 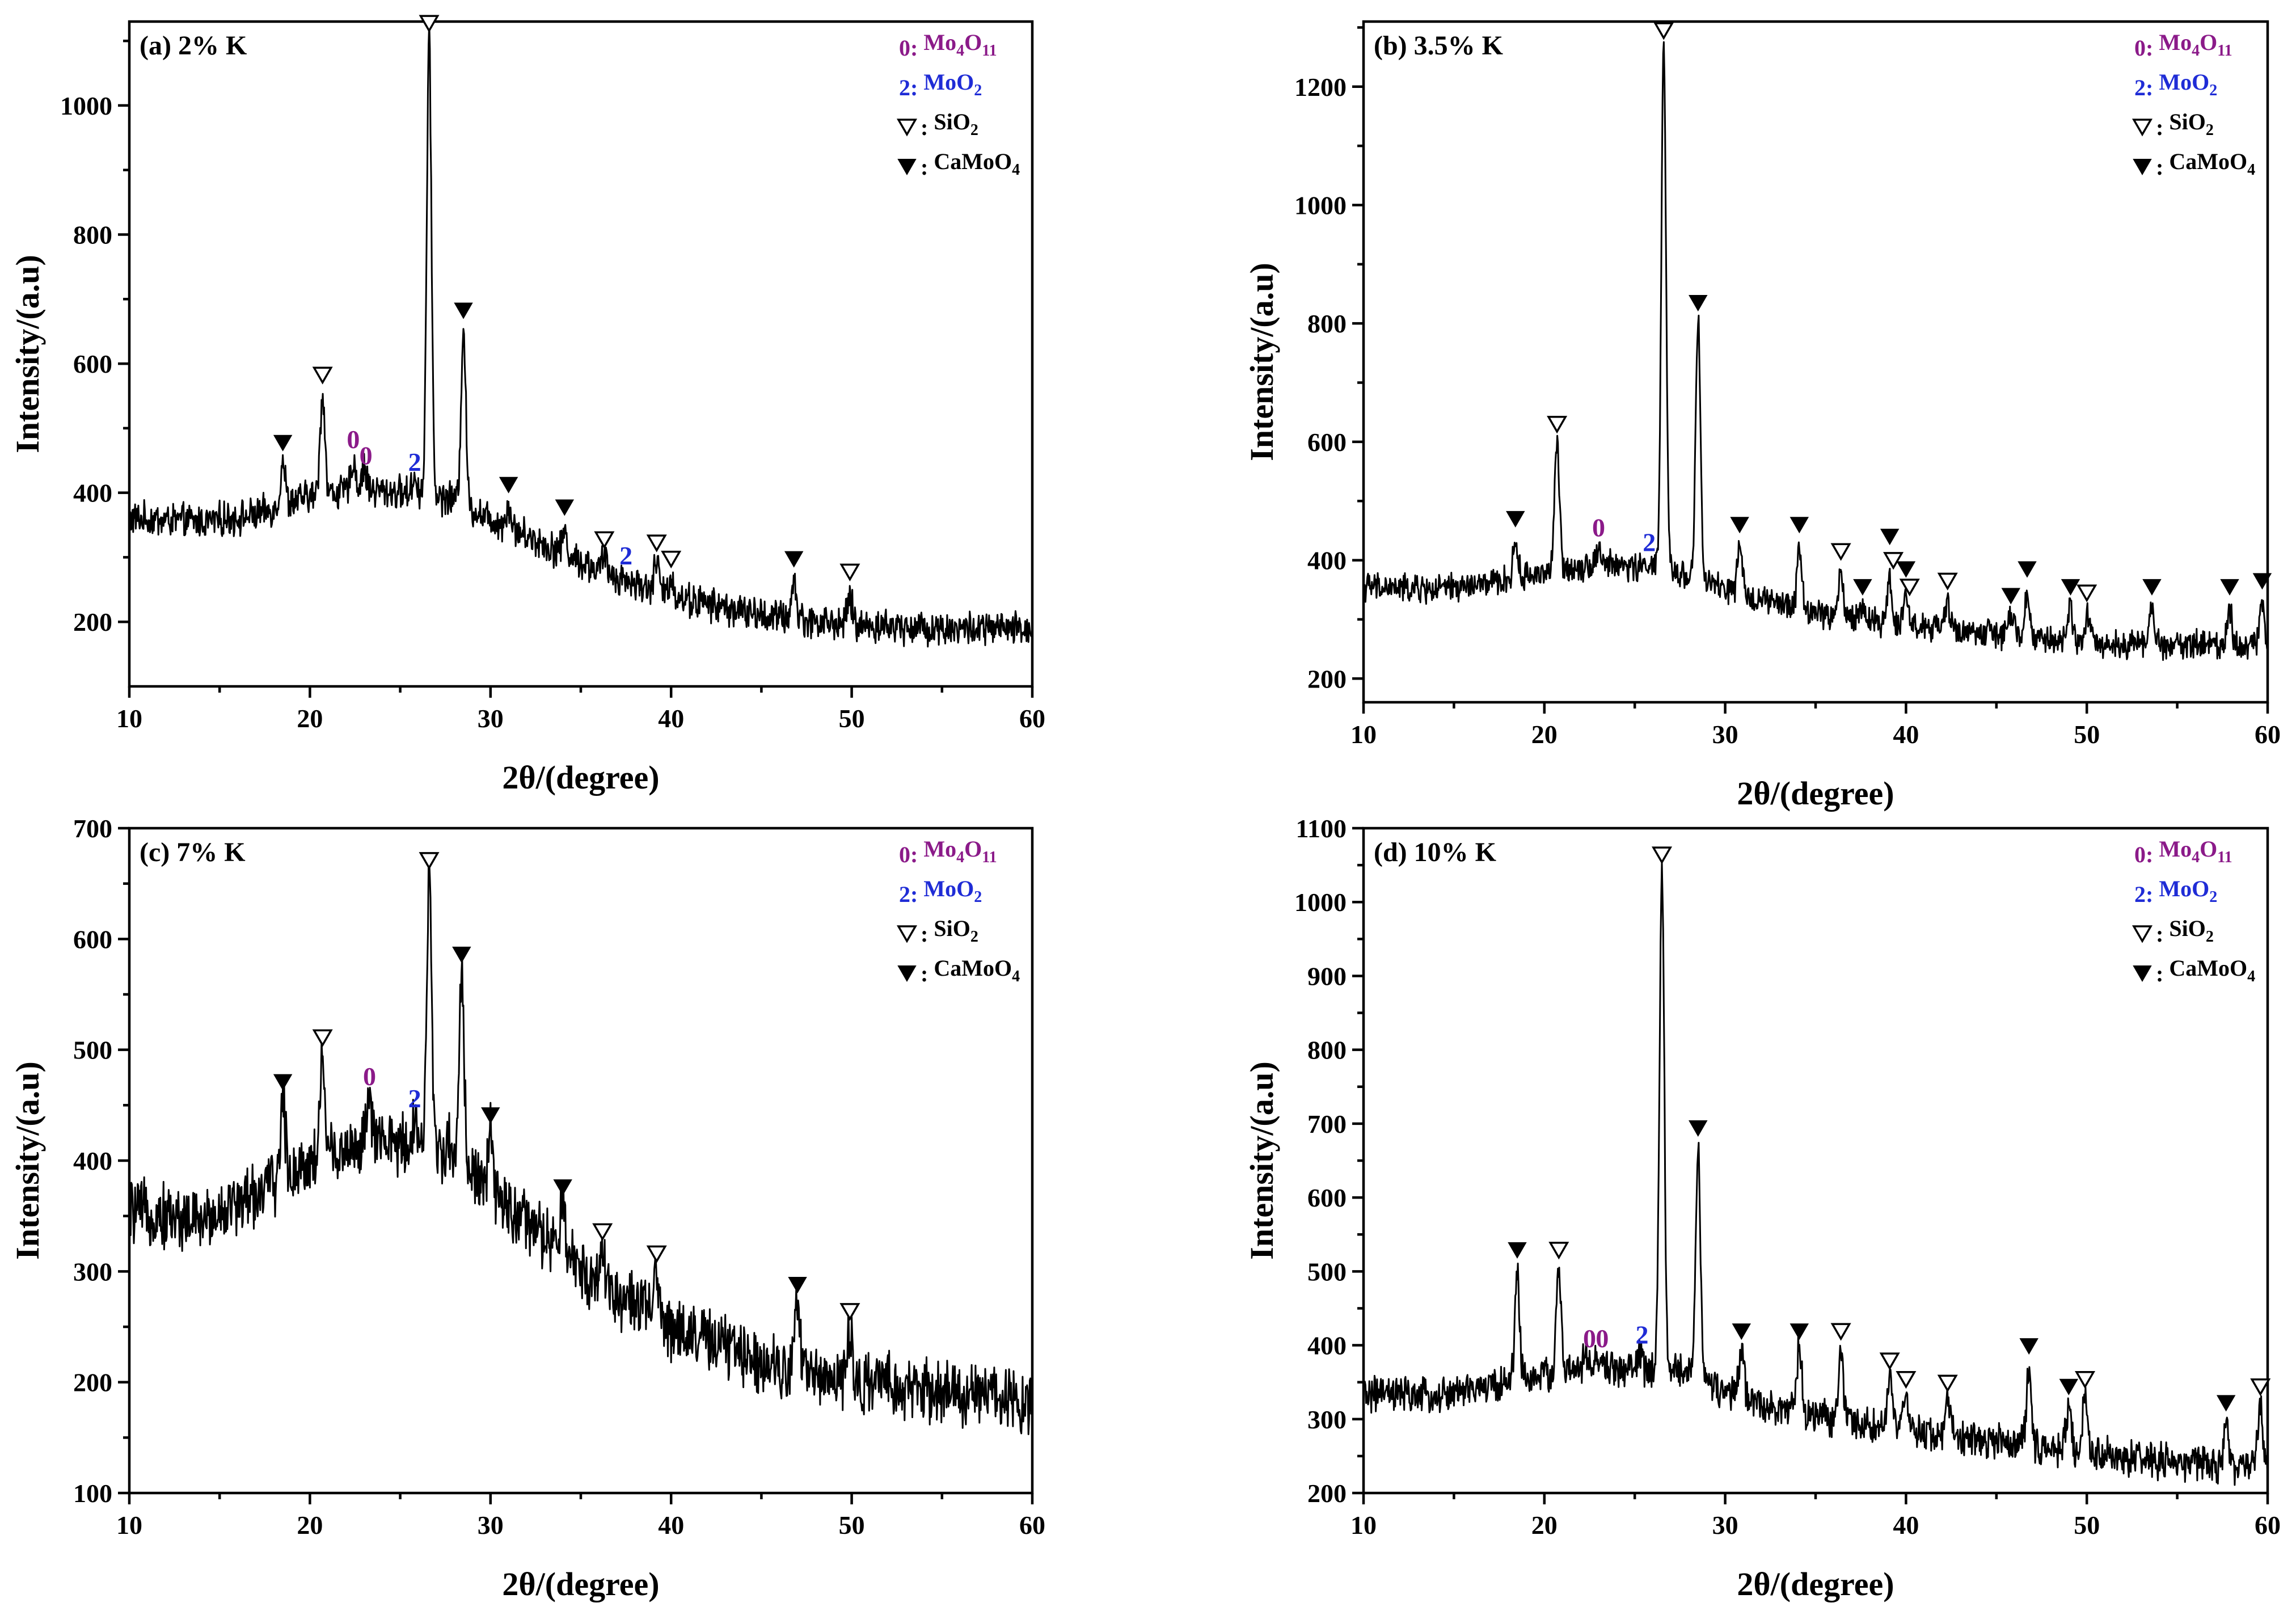 What do you see at coordinates (1327, 323) in the screenshot?
I see `y-tick-label: 800` at bounding box center [1327, 323].